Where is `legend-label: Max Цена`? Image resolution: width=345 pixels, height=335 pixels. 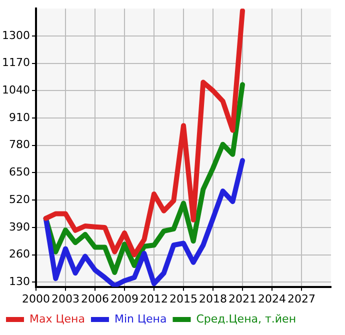
legend-label: Max Цена is located at coordinates (57, 319).